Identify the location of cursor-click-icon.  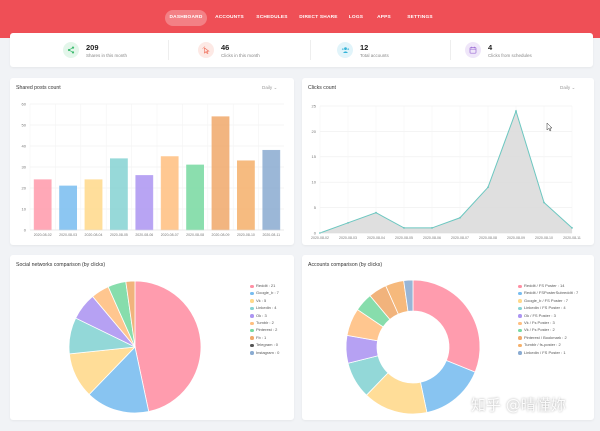
(206, 50).